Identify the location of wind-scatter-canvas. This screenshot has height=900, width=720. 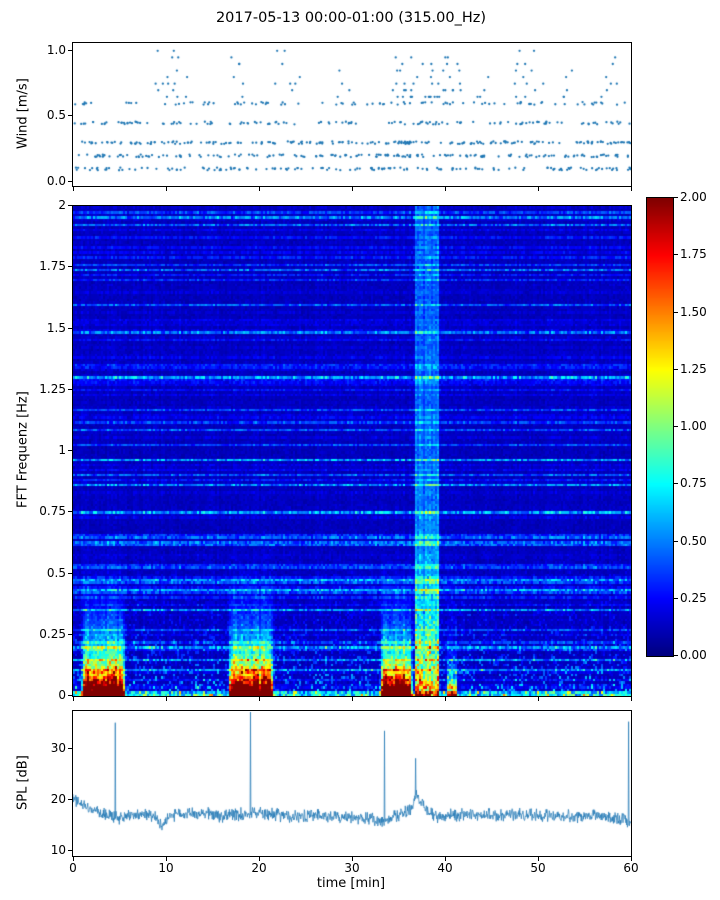
(352, 114).